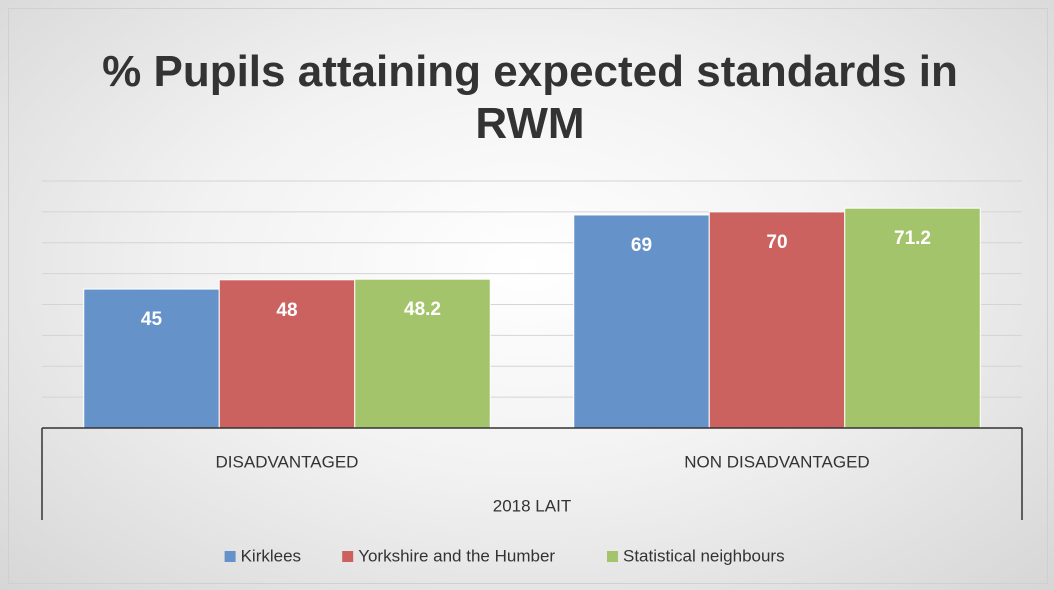 The height and width of the screenshot is (590, 1054). What do you see at coordinates (776, 242) in the screenshot?
I see `data-label: 70` at bounding box center [776, 242].